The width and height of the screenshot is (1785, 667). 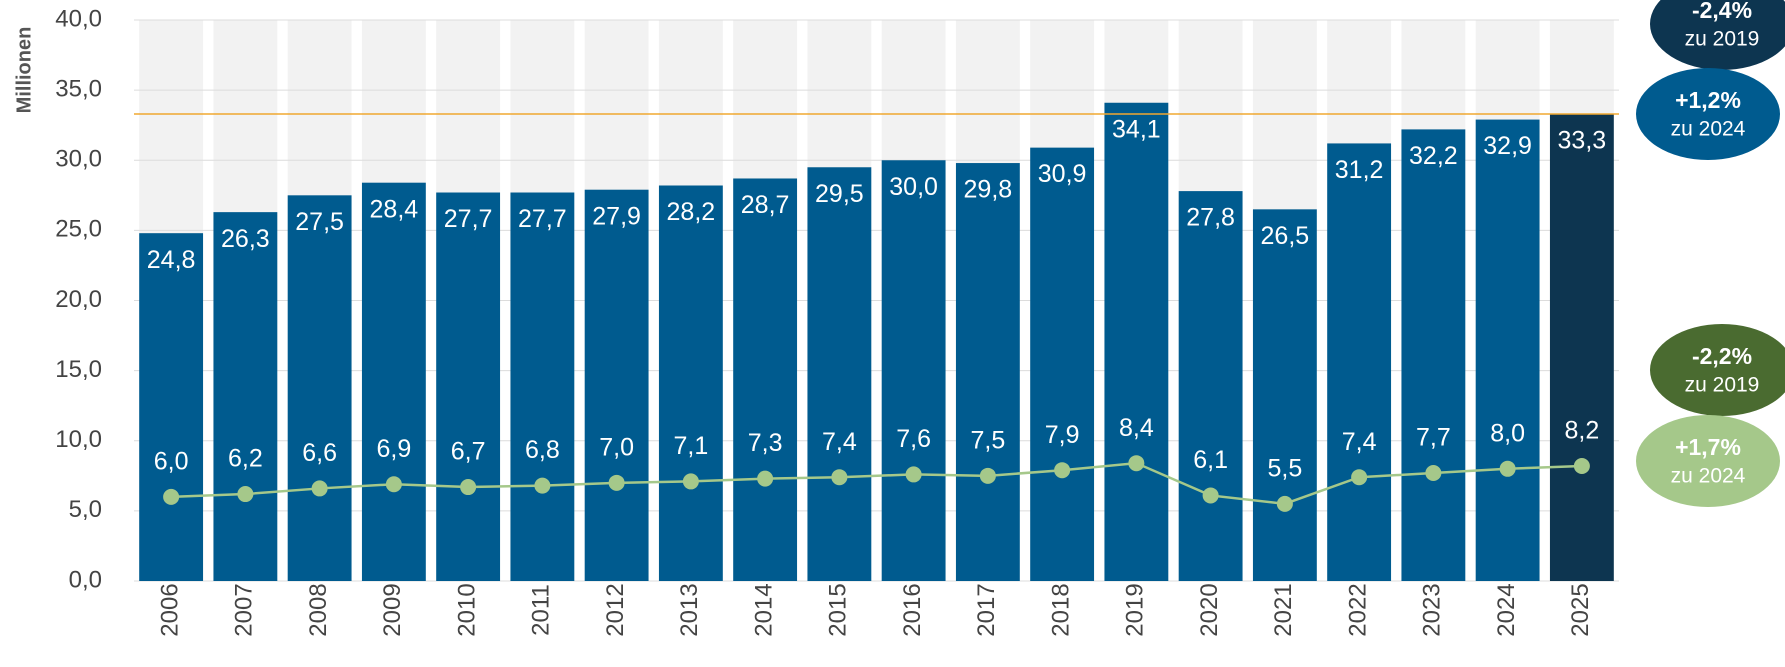 I want to click on bar-value-label: 27,8, so click(x=1210, y=218).